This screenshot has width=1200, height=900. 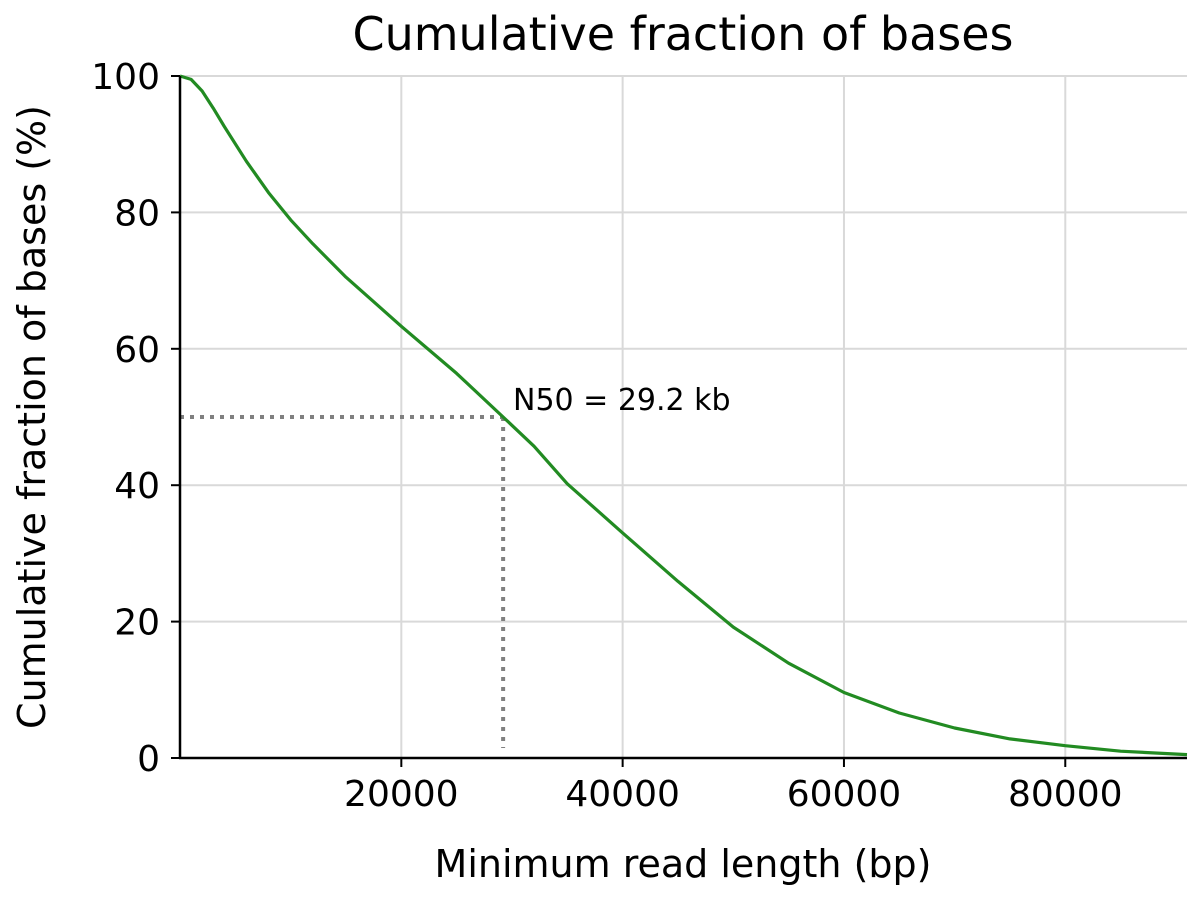 What do you see at coordinates (622, 400) in the screenshot?
I see `n50-annotation: N50 = 29.2 kb` at bounding box center [622, 400].